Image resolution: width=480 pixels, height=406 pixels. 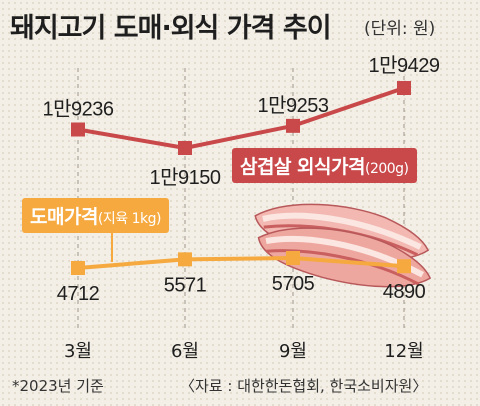 I want to click on unit-label: (단위: 원), so click(x=400, y=29).